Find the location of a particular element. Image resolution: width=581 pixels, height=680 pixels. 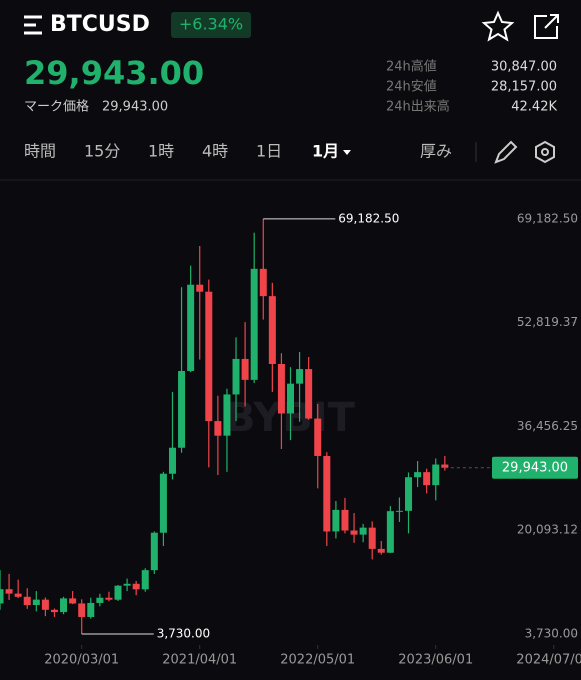

extreme-label: 3,730.00 is located at coordinates (183, 634).